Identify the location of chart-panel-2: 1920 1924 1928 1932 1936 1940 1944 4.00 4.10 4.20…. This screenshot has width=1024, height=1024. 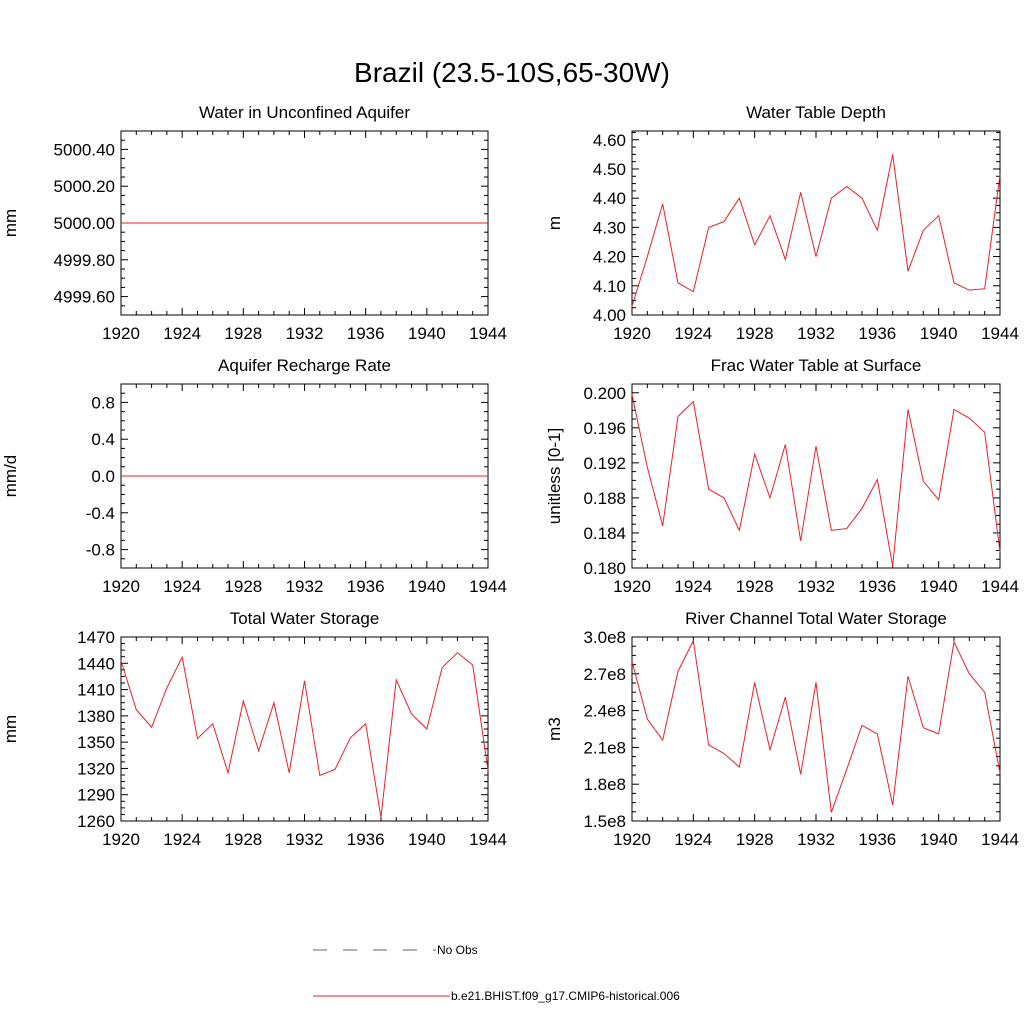
(782, 223).